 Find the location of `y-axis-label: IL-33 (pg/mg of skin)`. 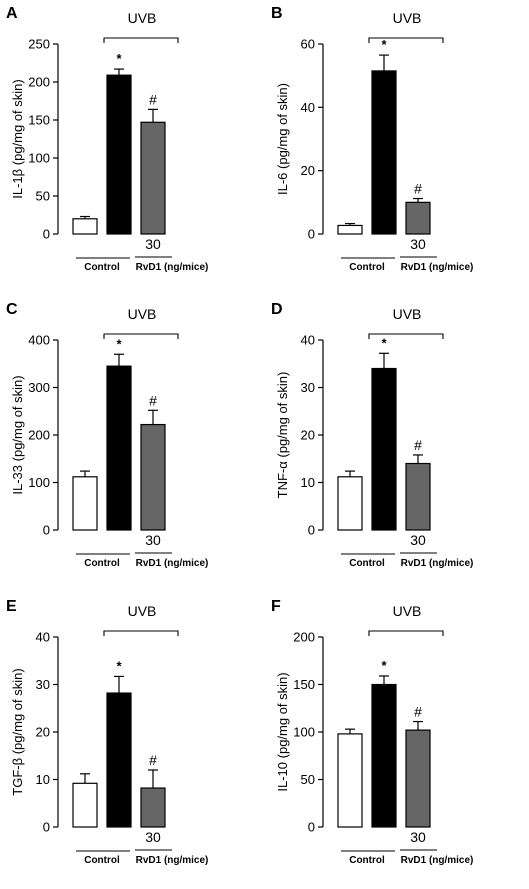

y-axis-label: IL-33 (pg/mg of skin) is located at coordinates (17, 434).